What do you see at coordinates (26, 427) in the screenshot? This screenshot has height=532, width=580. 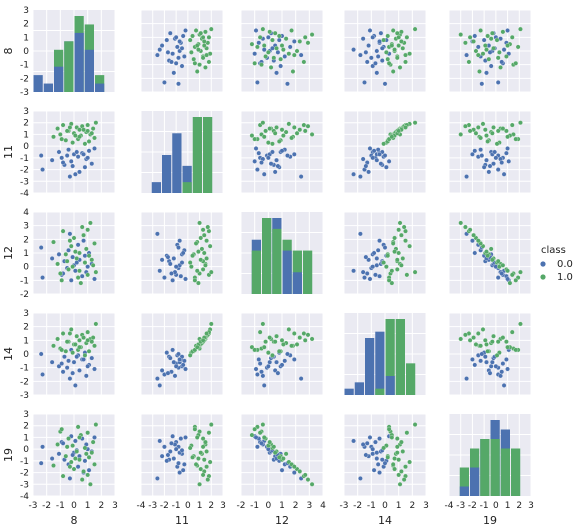 I see `y-tick-label: 2` at bounding box center [26, 427].